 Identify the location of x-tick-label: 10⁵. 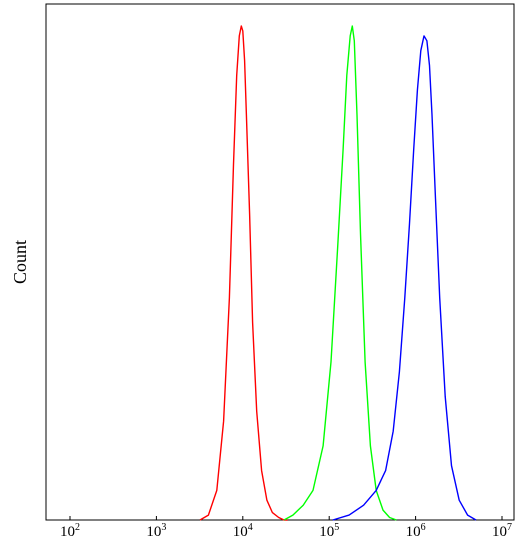
(329, 531).